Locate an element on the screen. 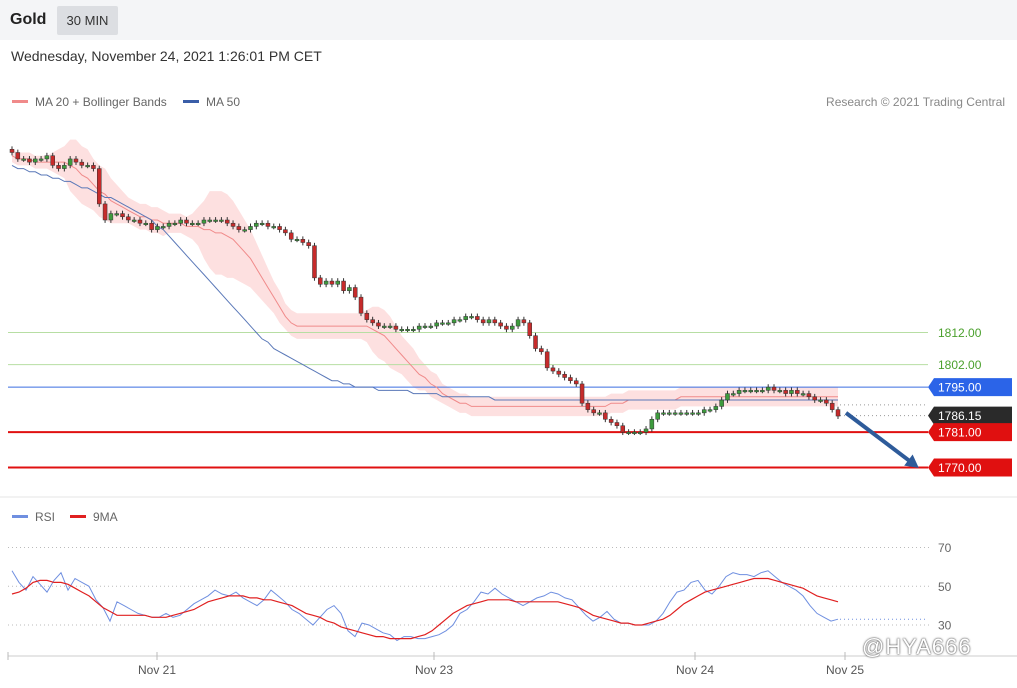  level-label-3: 1786.15 is located at coordinates (970, 415).